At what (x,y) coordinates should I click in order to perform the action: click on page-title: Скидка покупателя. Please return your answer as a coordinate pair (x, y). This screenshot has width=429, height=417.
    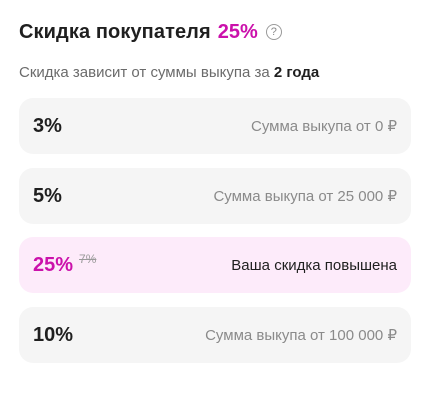
    Looking at the image, I should click on (115, 31).